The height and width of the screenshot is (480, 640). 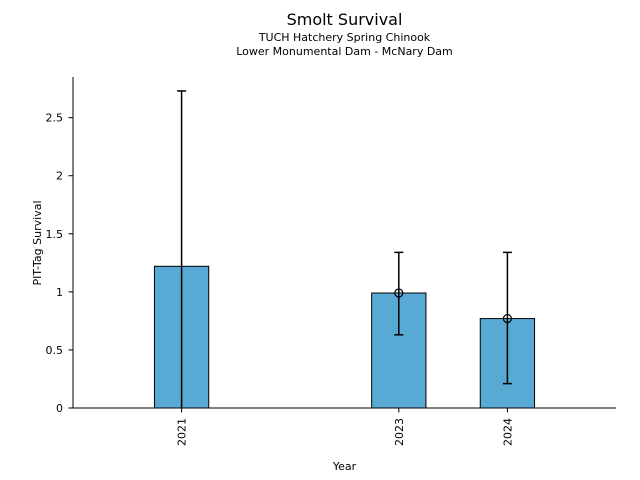 What do you see at coordinates (344, 51) in the screenshot?
I see `chart-subtitle-line-2: Lower Monumental Dam - McNary Dam` at bounding box center [344, 51].